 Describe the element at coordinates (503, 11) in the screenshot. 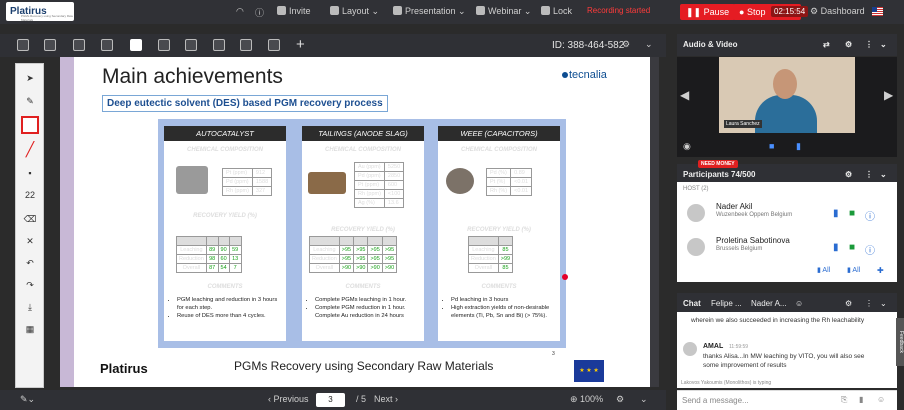

I see `webinar-button: Webinar ⌄` at that location.